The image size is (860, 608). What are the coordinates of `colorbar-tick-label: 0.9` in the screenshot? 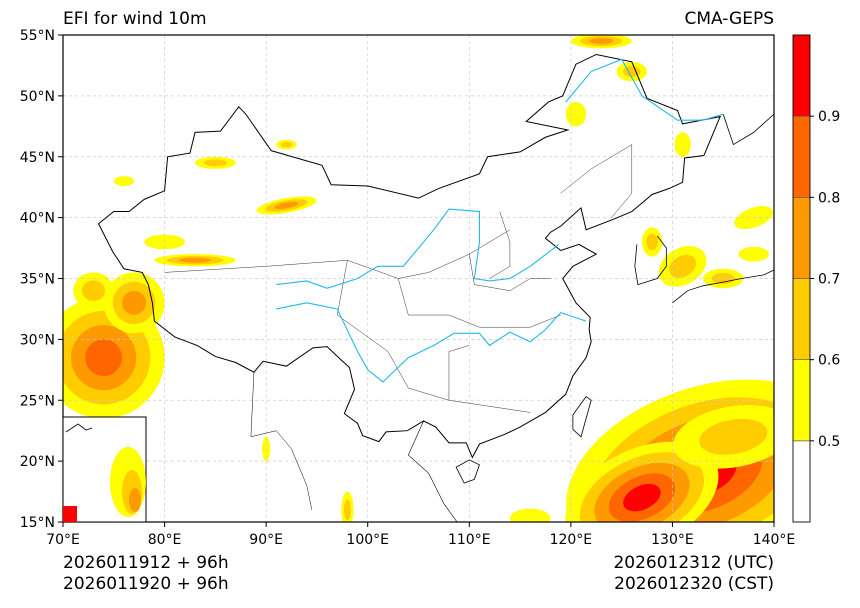 It's located at (829, 117).